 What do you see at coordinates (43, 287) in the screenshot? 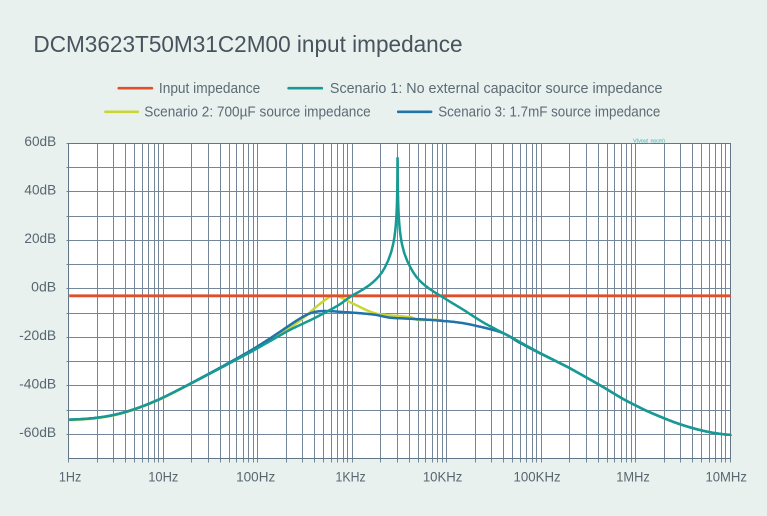
I see `svg-text: 0dB` at bounding box center [43, 287].